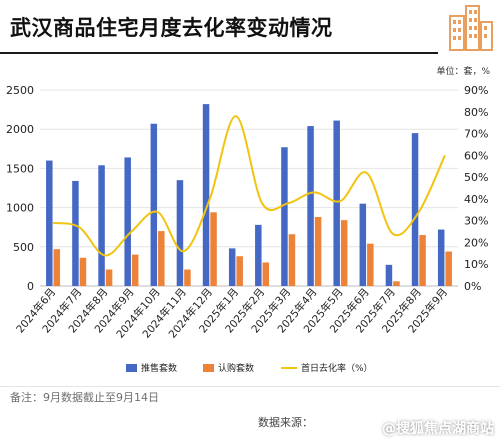  I want to click on legend-label-subscription: 认购套数, so click(236, 369).